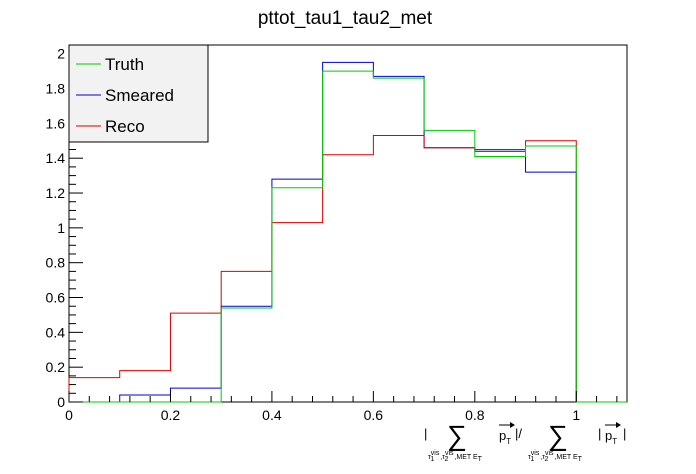  I want to click on y-tick-label: 2, so click(61, 54).